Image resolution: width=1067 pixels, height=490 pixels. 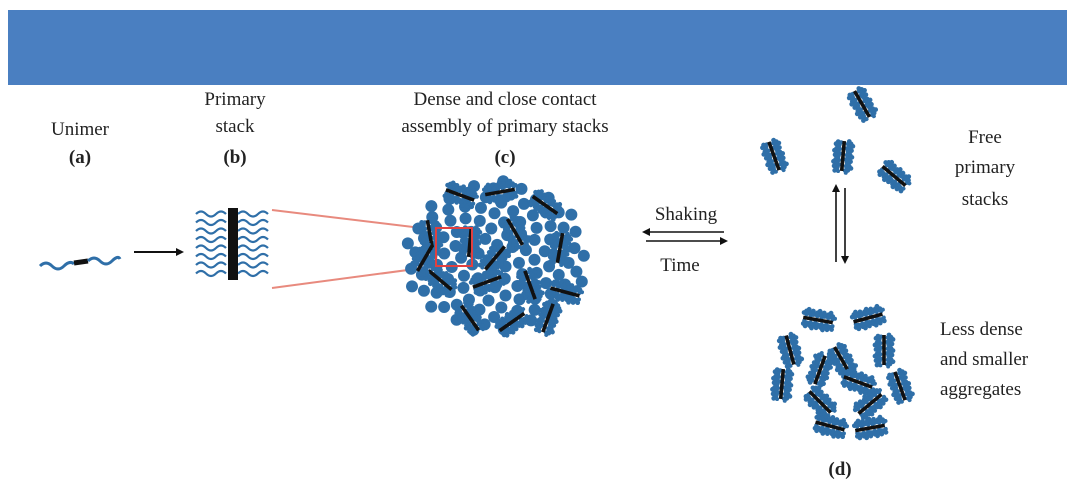 What do you see at coordinates (235, 126) in the screenshot?
I see `stack-label: stack` at bounding box center [235, 126].